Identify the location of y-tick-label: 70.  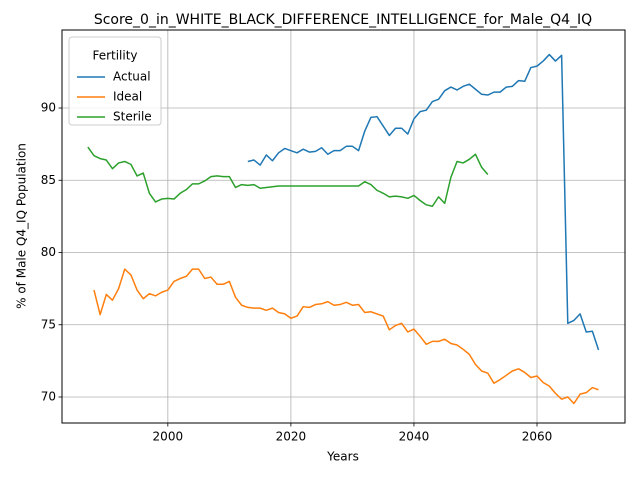
(48, 396).